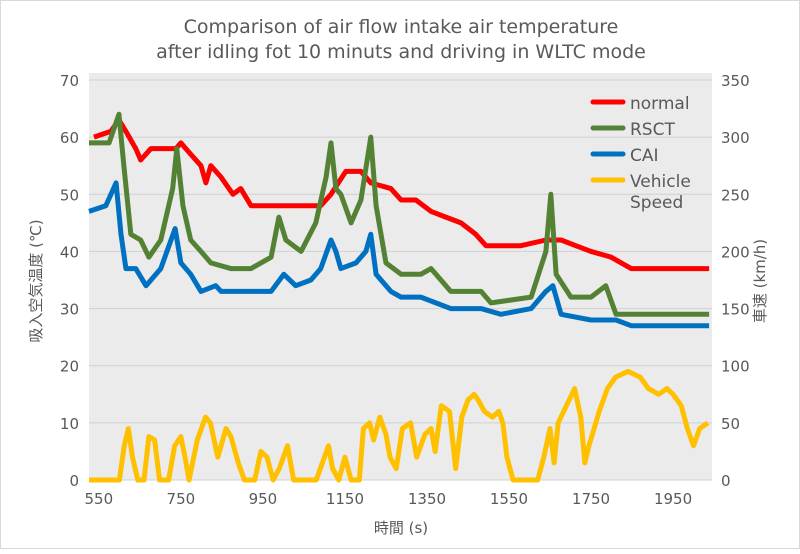  I want to click on legend-label: normal, so click(660, 104).